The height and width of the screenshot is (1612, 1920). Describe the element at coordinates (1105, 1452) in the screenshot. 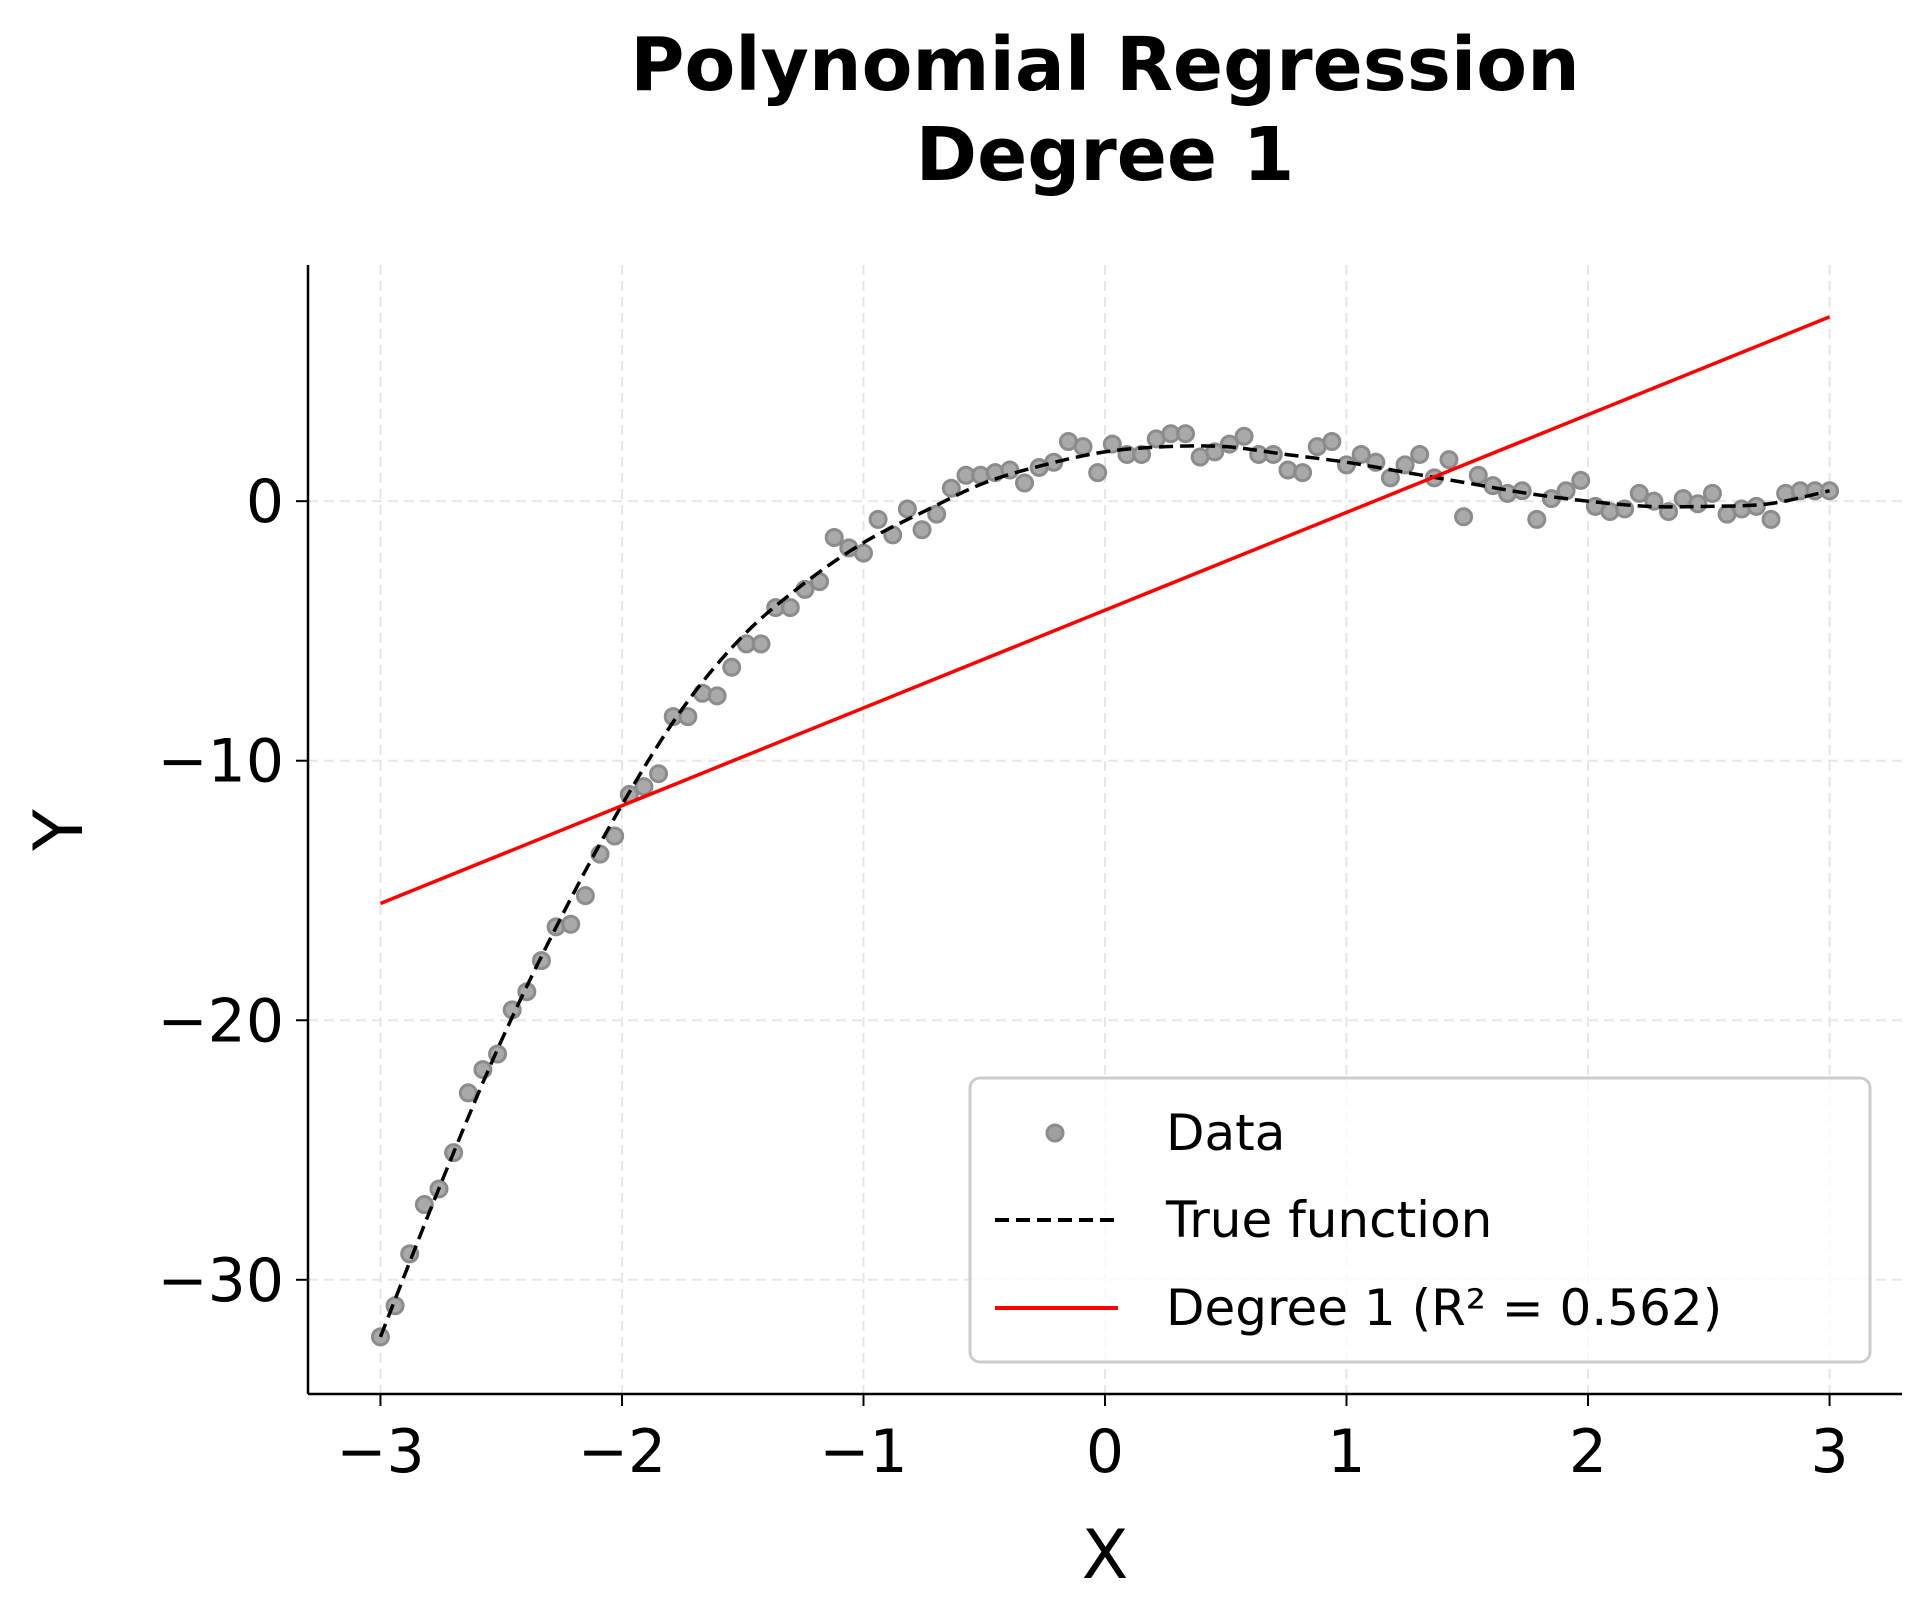

I see `x-tick-label: 0` at that location.